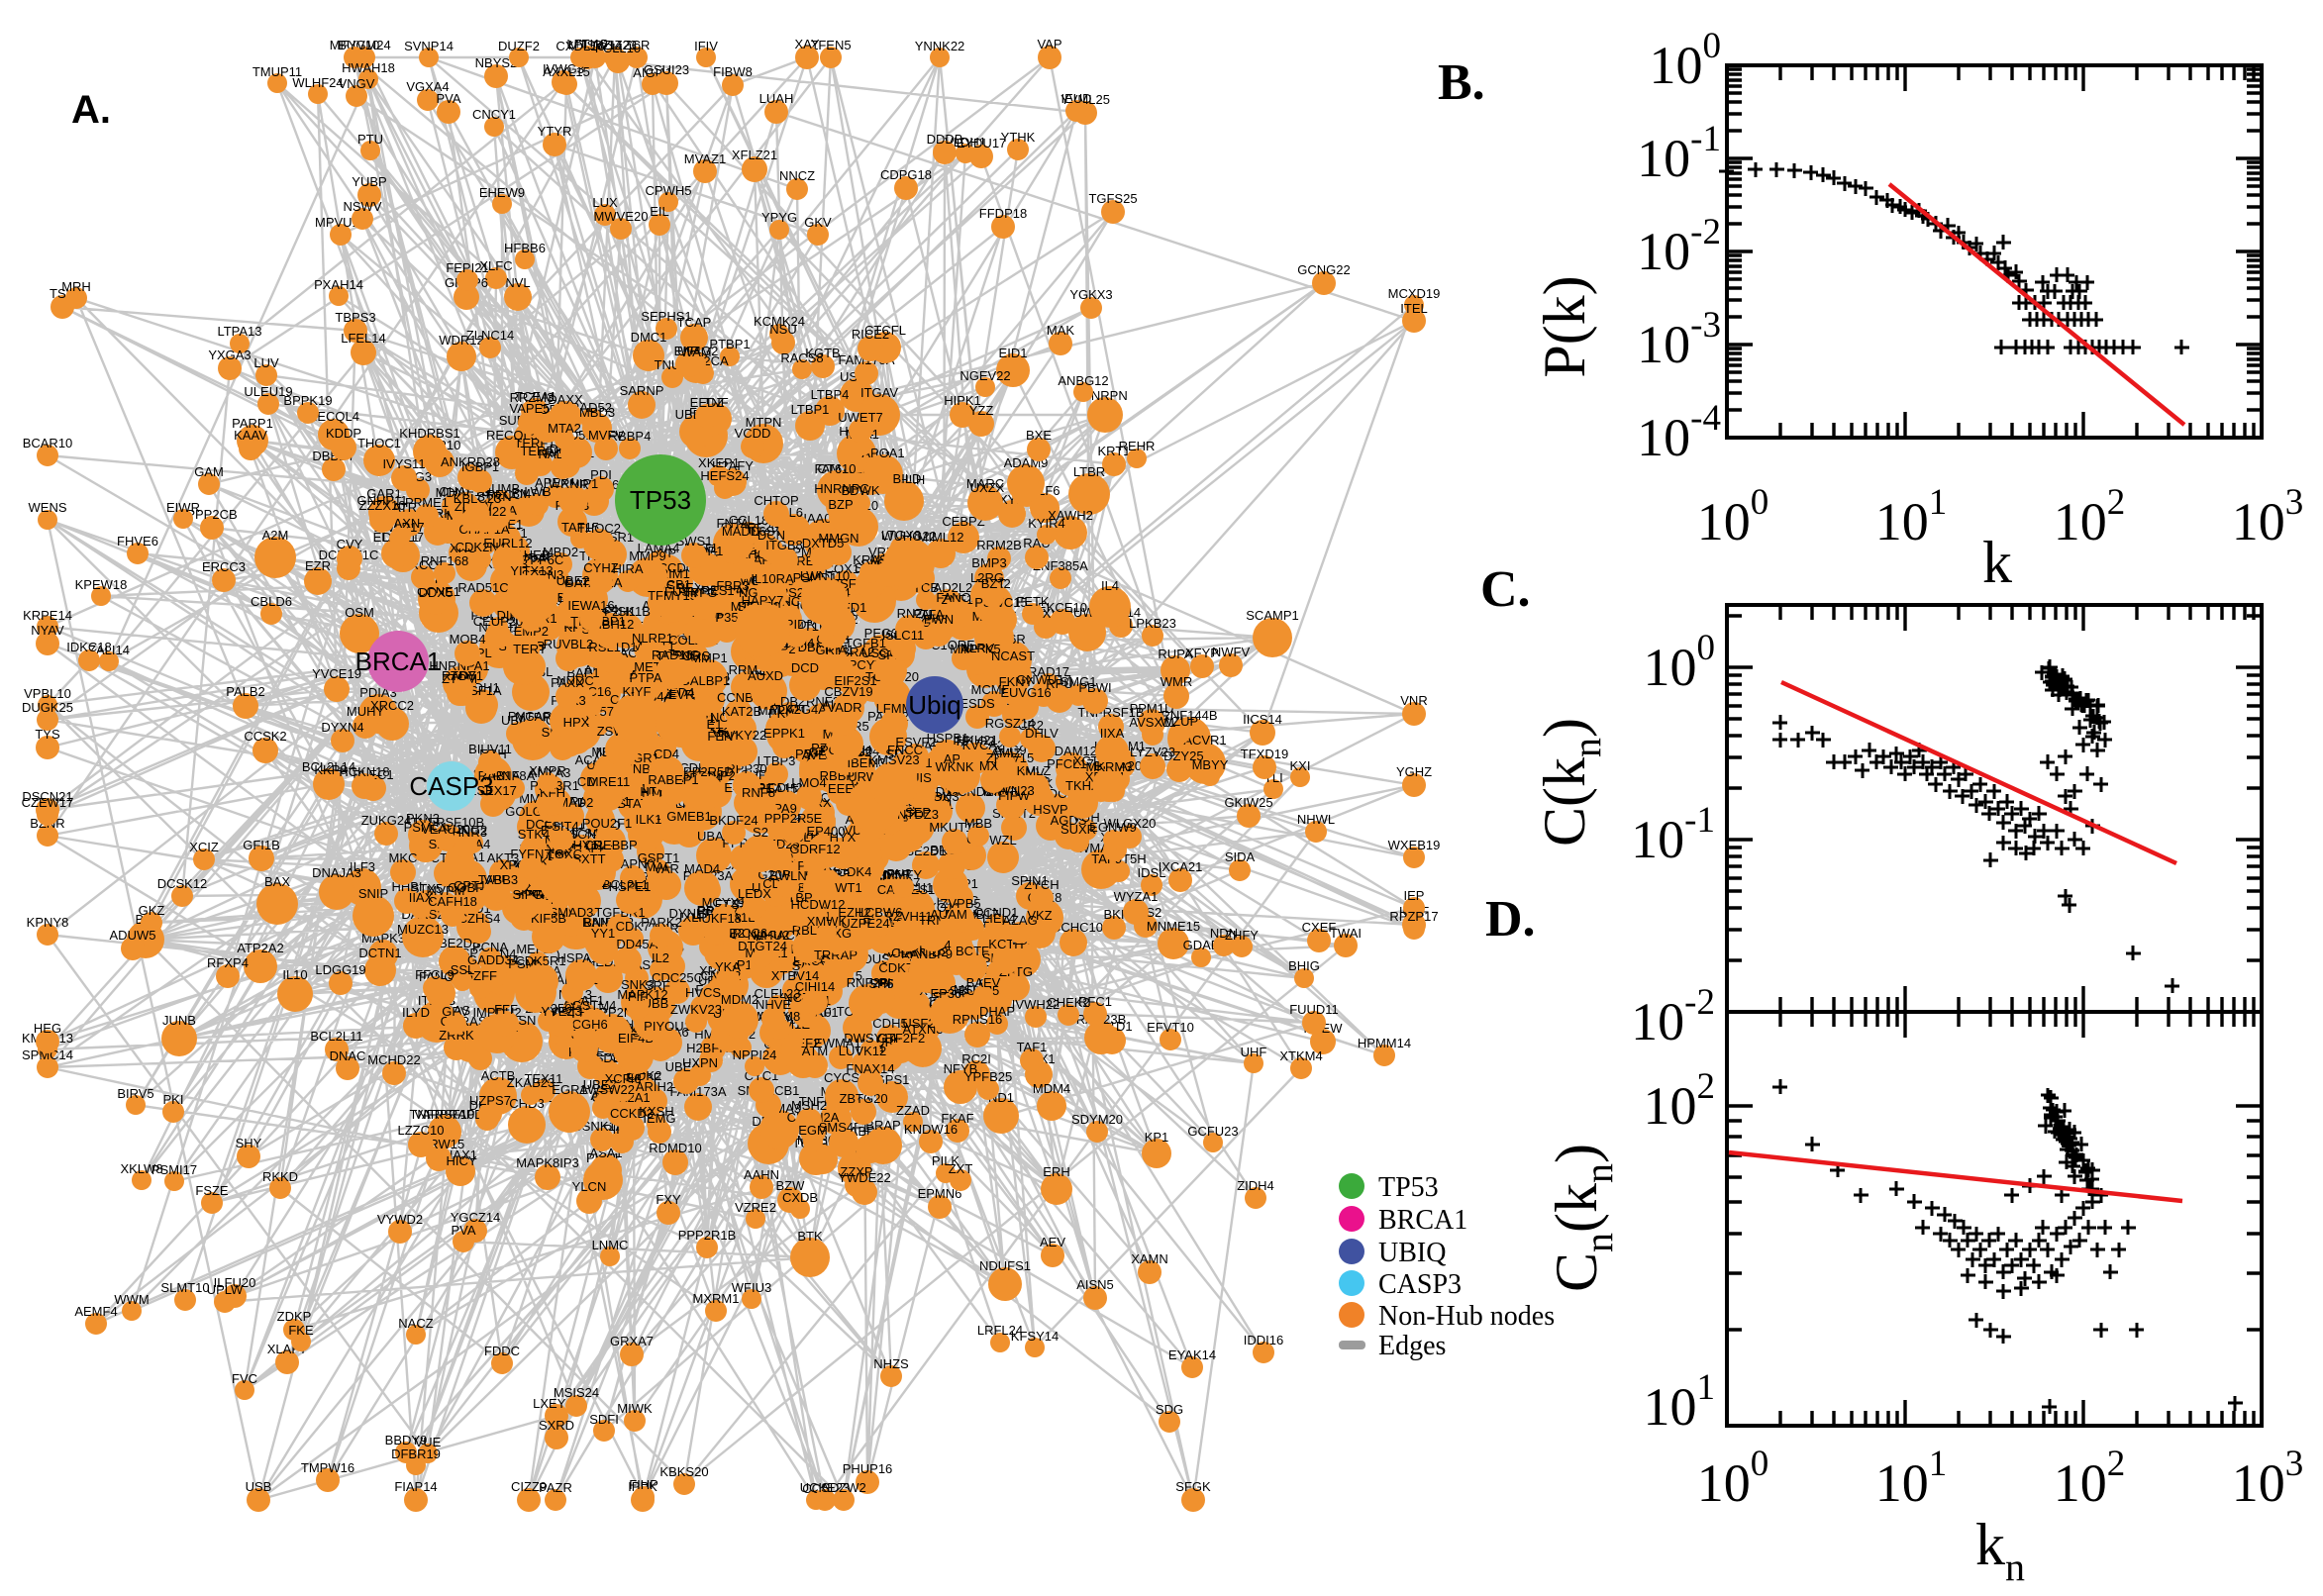 Image resolution: width=2323 pixels, height=1596 pixels. I want to click on svg-text: KIF5B, so click(548, 919).